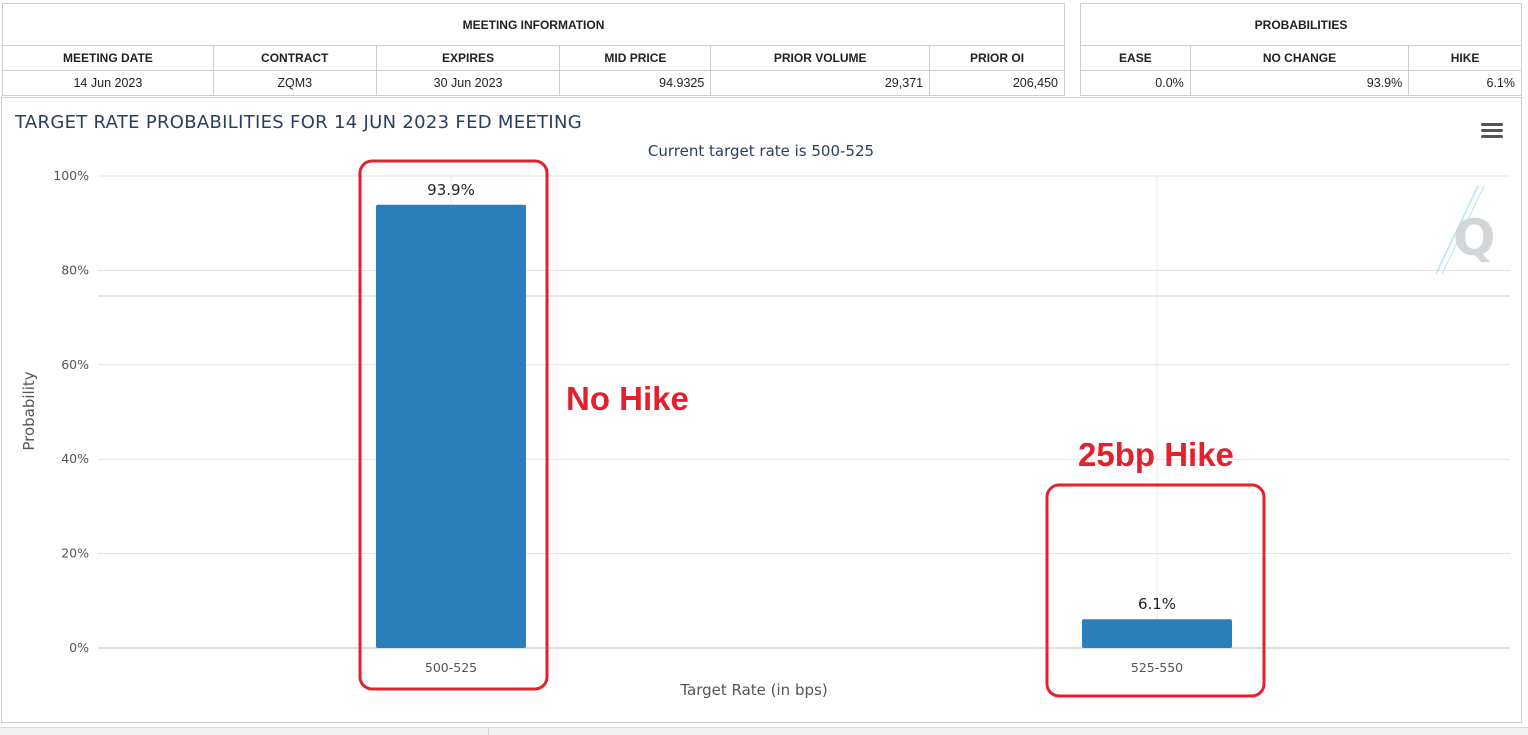 Image resolution: width=1528 pixels, height=735 pixels. I want to click on probabilities-title: PROBABILITIES, so click(1301, 24).